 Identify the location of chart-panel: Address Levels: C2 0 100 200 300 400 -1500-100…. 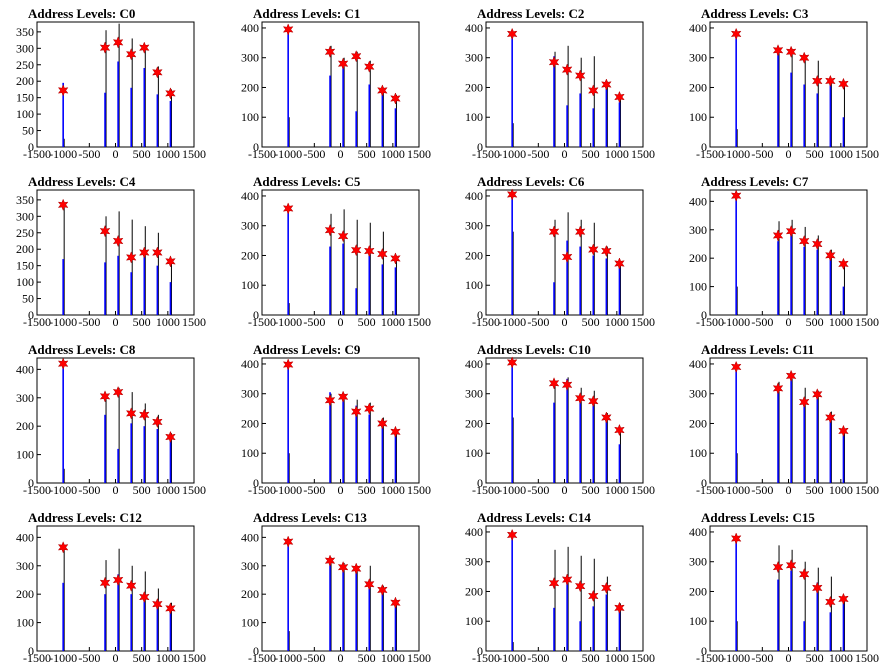
(560, 83).